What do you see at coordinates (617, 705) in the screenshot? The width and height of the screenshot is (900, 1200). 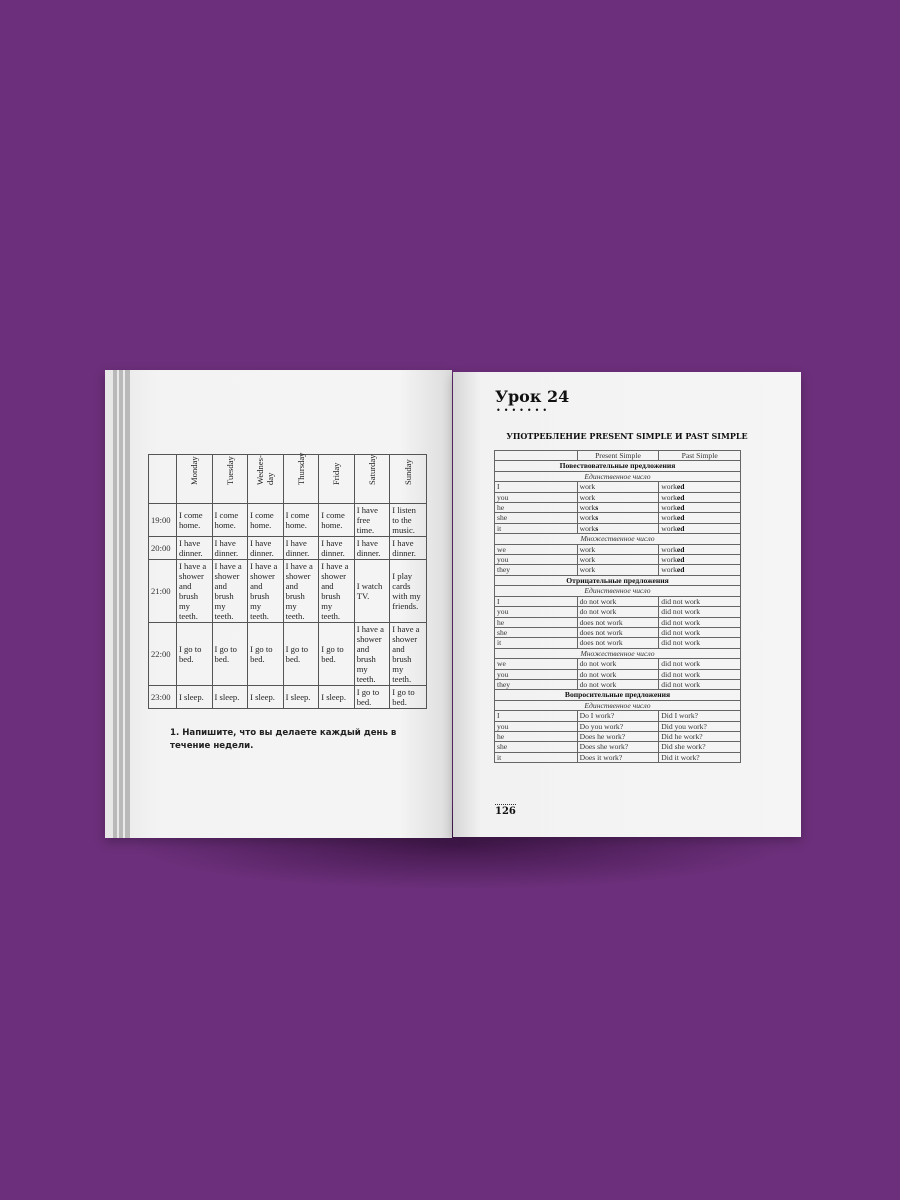 I see `number-row: Единственное число` at bounding box center [617, 705].